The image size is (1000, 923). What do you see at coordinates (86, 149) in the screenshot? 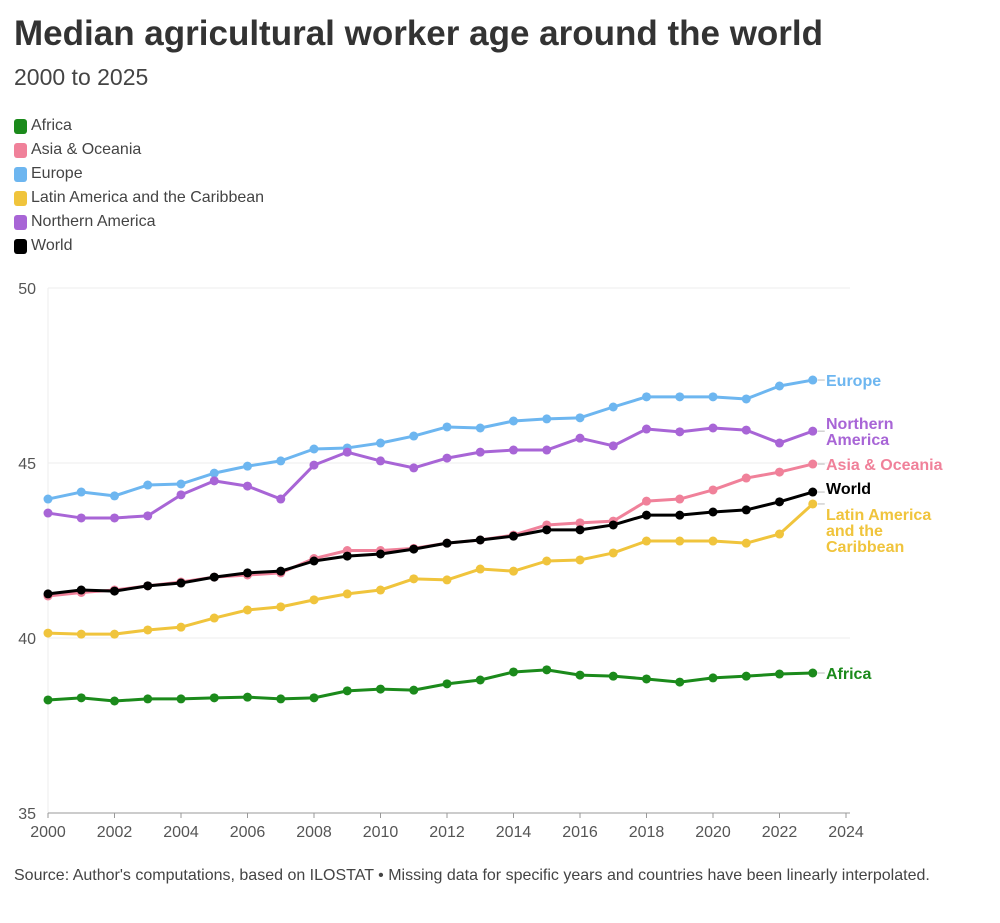
I see `legend-label: Asia & Oceania` at bounding box center [86, 149].